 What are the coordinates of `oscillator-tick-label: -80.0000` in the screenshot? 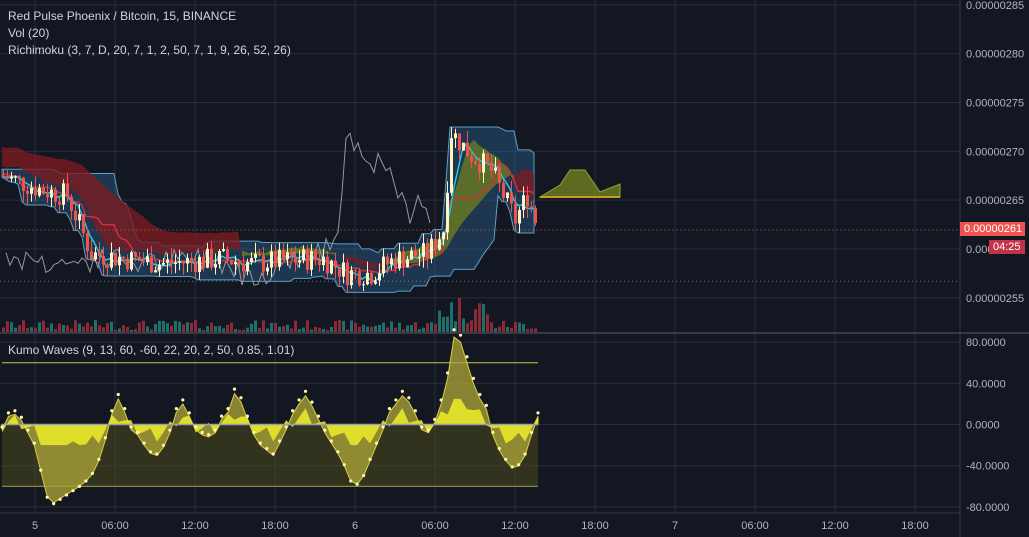 It's located at (987, 508).